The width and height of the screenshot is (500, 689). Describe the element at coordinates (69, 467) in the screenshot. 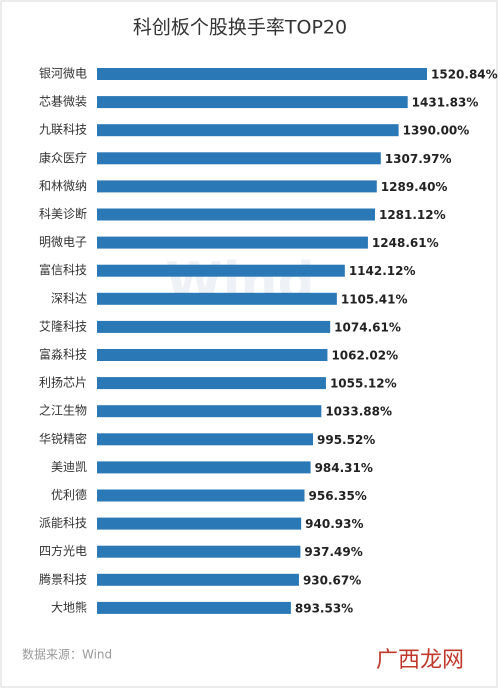

I see `category-label: 美迪凯` at that location.